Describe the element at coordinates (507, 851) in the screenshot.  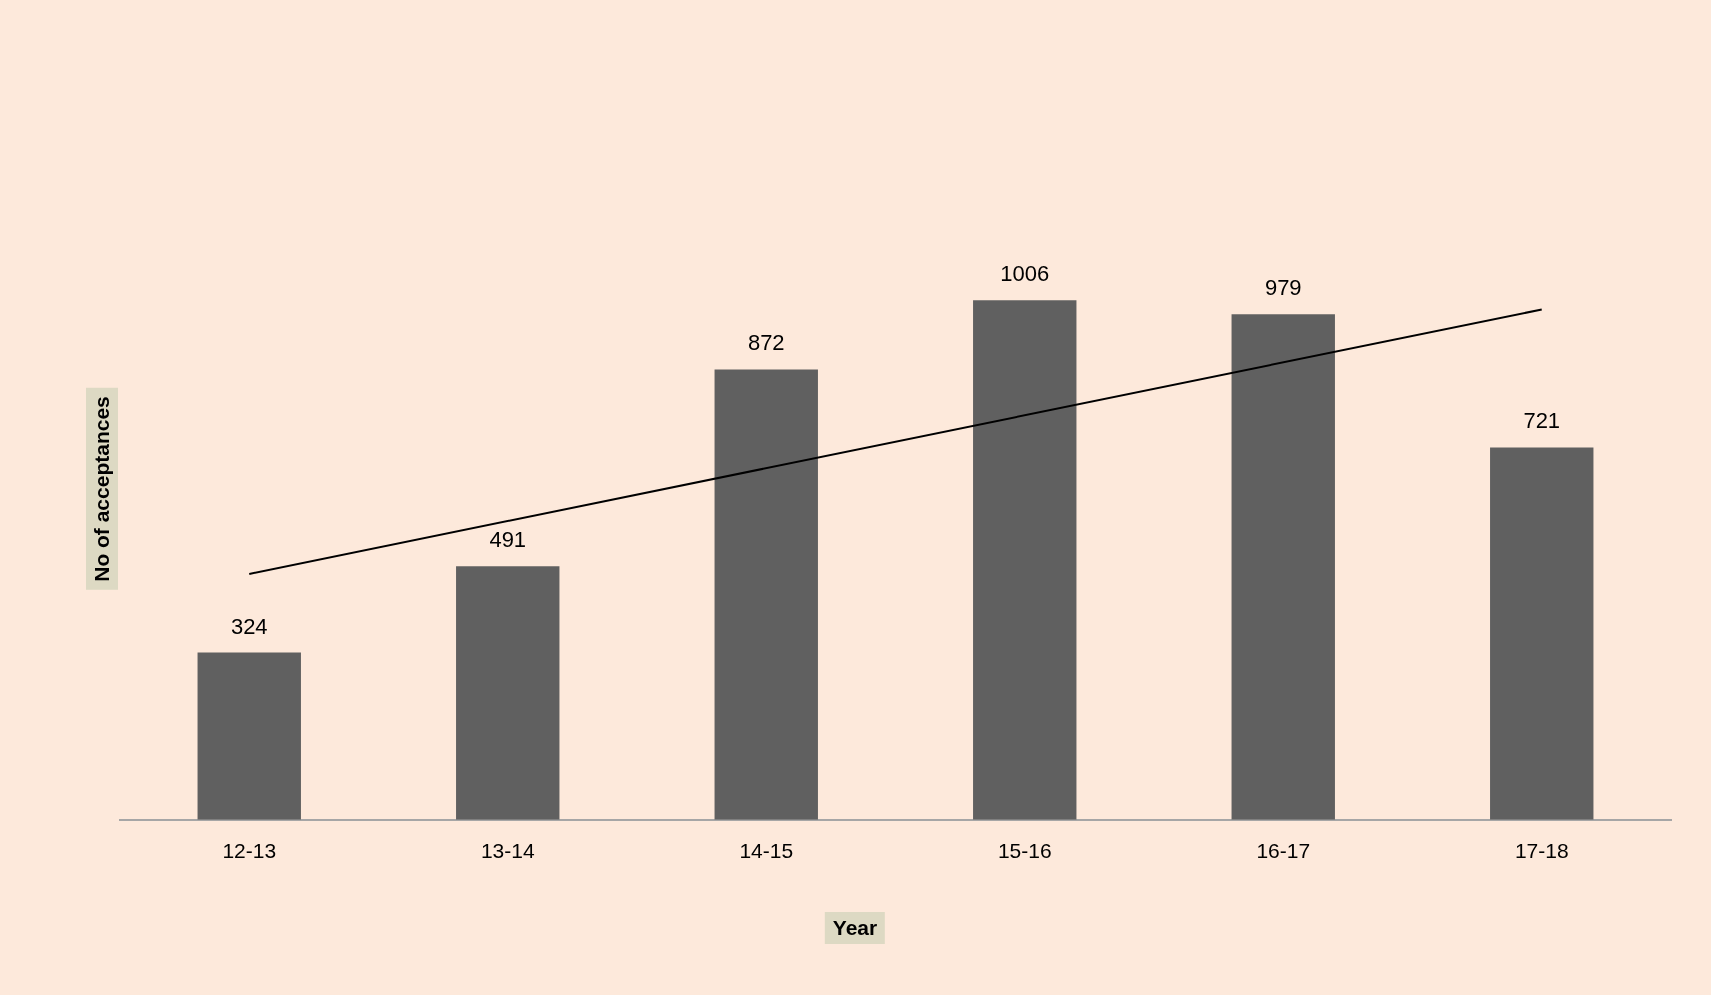
I see `x-tick-label: 13-14` at that location.